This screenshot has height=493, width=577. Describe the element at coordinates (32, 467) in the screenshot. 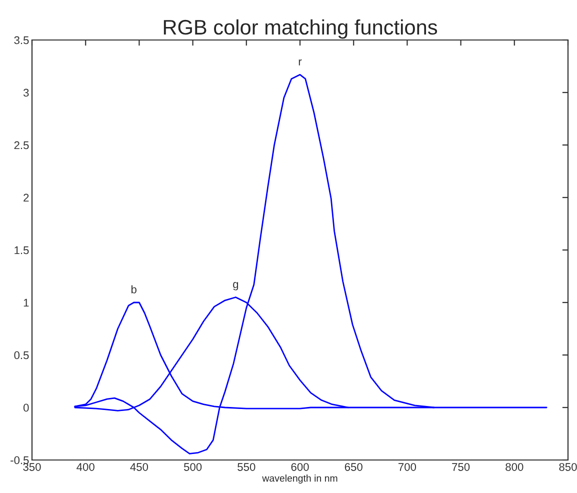

I see `x-tick-label: 350` at that location.